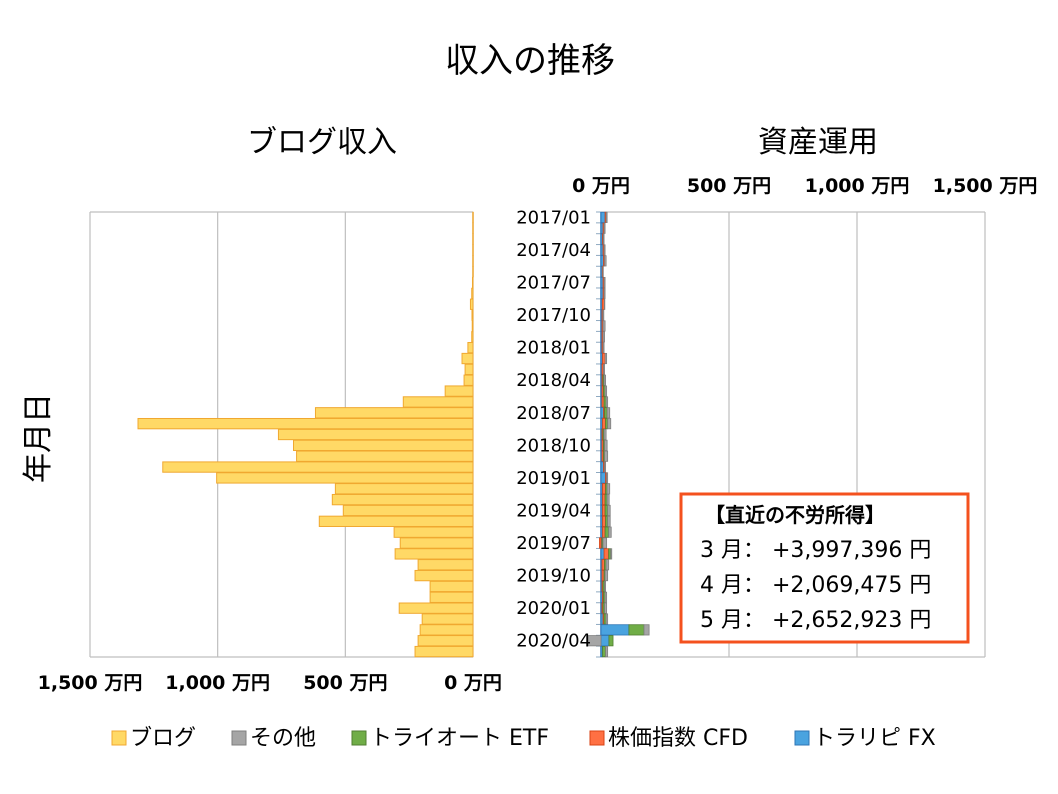  Describe the element at coordinates (606, 554) in the screenshot. I see `bar-株価指数-CFD-2019-08` at that location.